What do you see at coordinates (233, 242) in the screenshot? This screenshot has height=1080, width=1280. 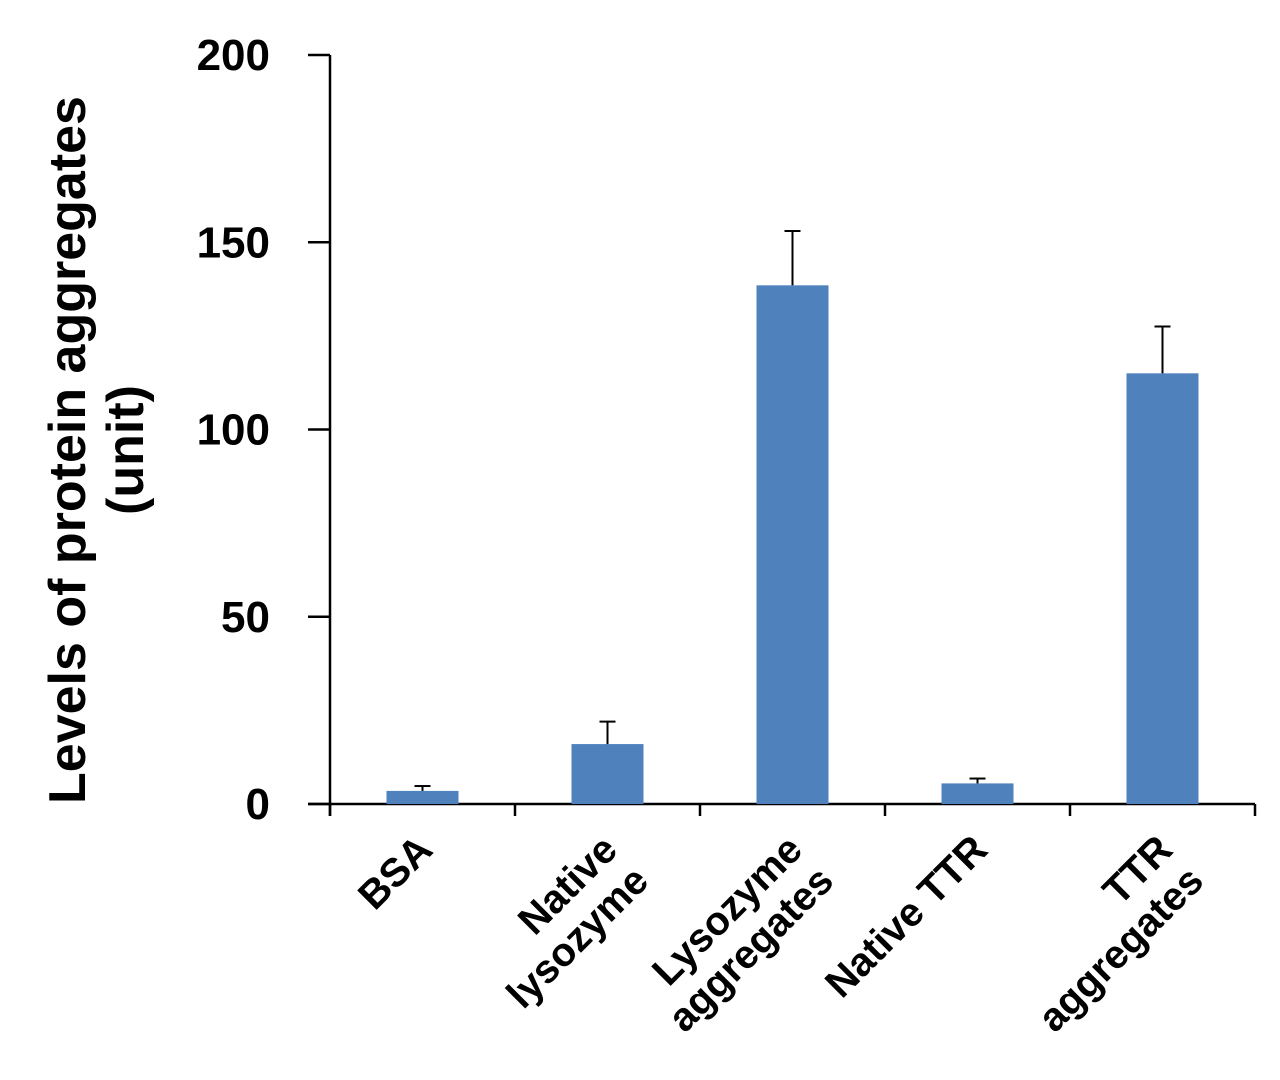 I see `y-tick-label: 150` at bounding box center [233, 242].